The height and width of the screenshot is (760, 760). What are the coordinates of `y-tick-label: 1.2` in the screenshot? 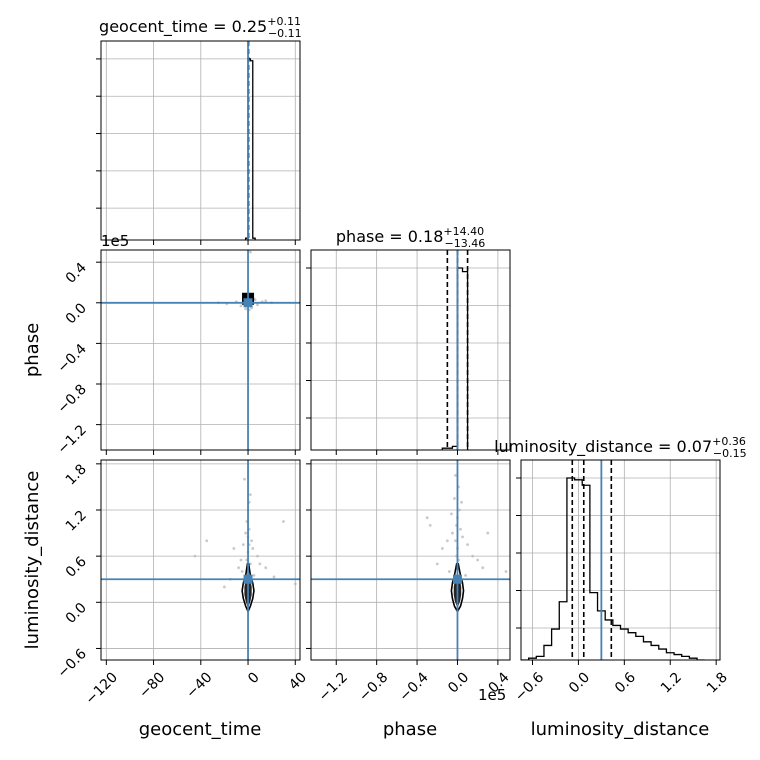 It's located at (76, 521).